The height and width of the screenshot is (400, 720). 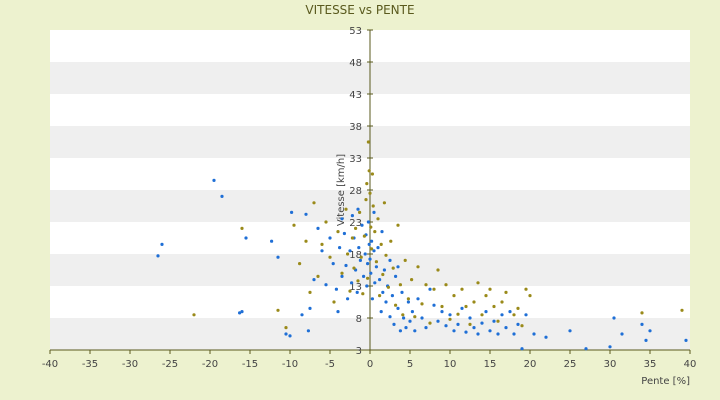 What do you see at coordinates (355, 159) in the screenshot?
I see `y-tick-label: 33` at bounding box center [355, 159].